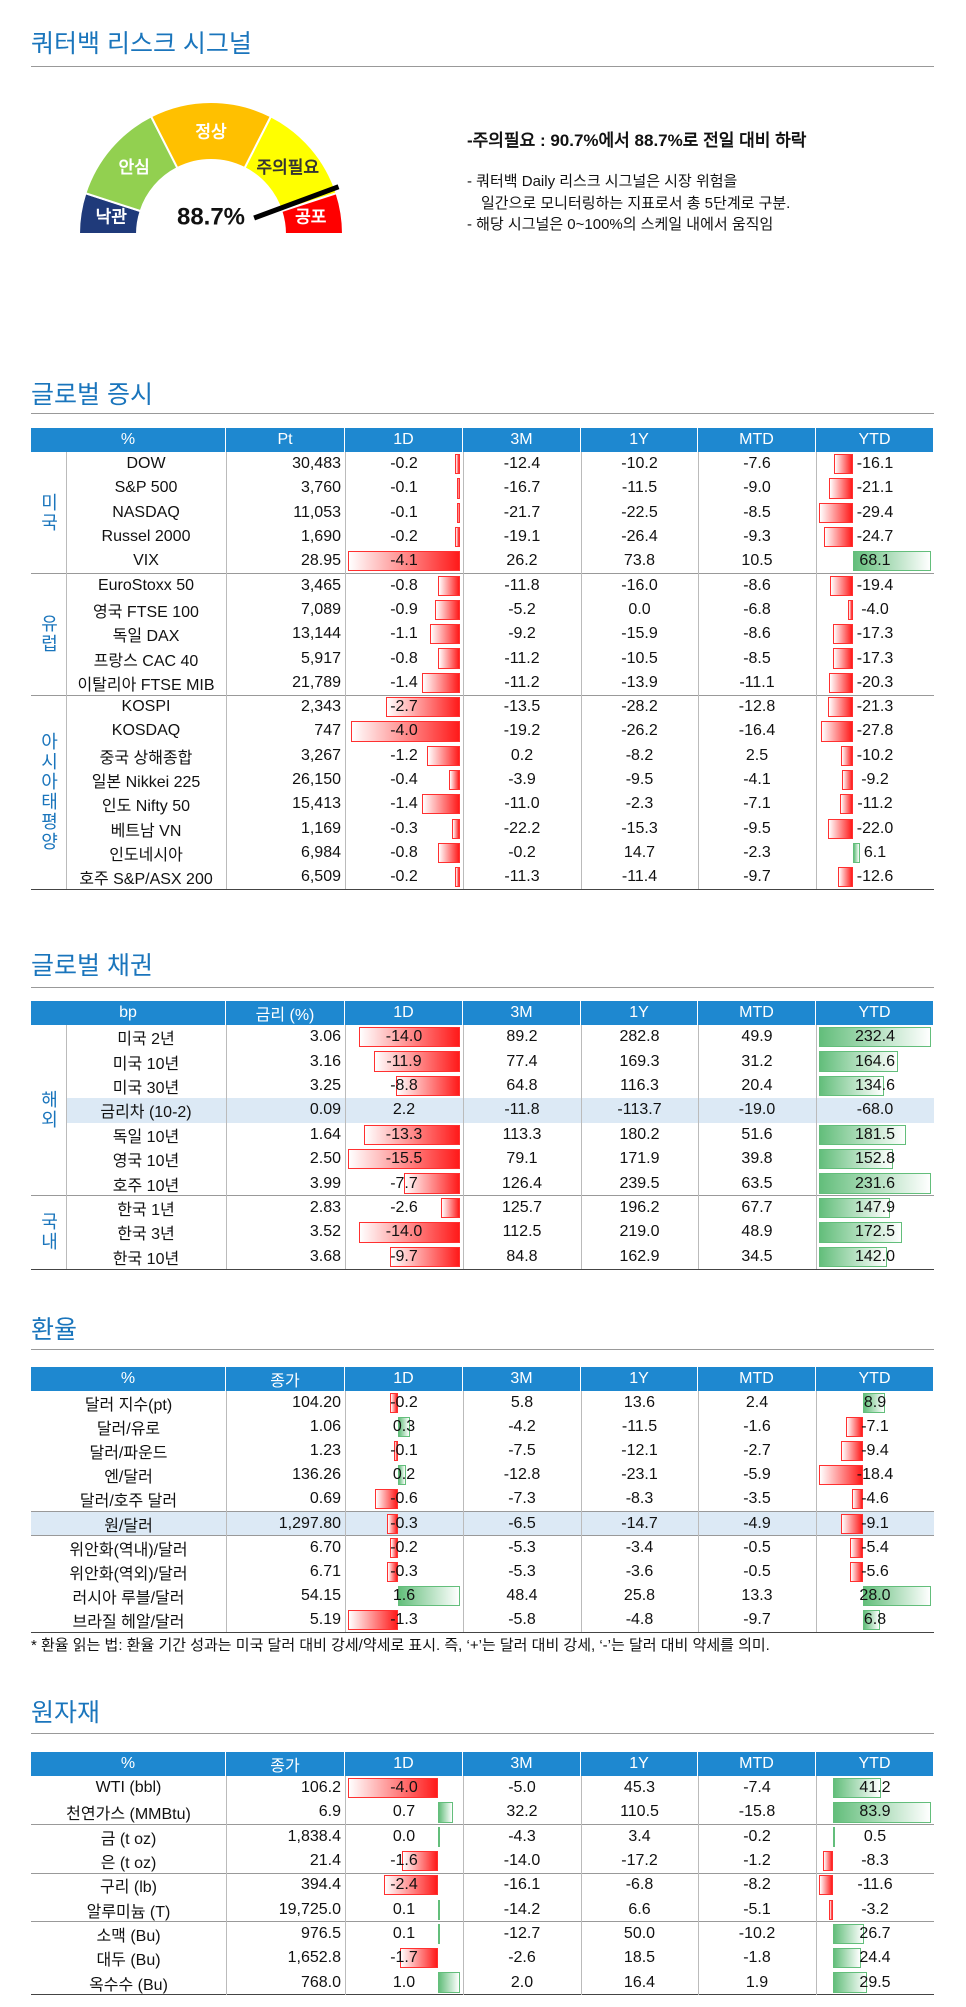  I want to click on value-cell: -12.1, so click(639, 1451).